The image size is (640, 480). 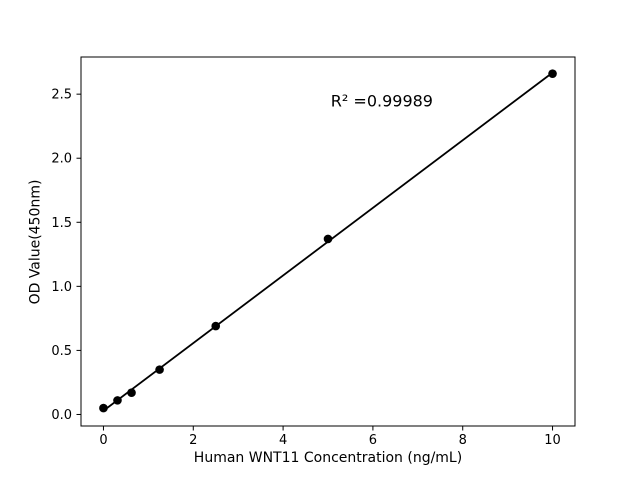 I want to click on r-squared-annotation: R² =0.99989, so click(x=381, y=101).